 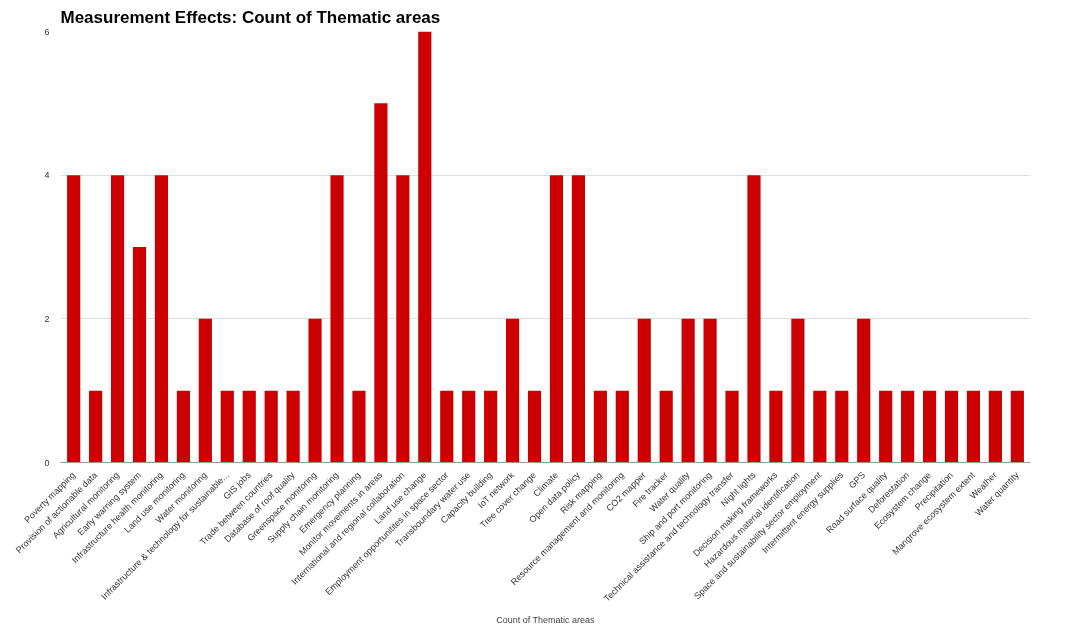 What do you see at coordinates (47, 318) in the screenshot?
I see `y-tick-label: 2` at bounding box center [47, 318].